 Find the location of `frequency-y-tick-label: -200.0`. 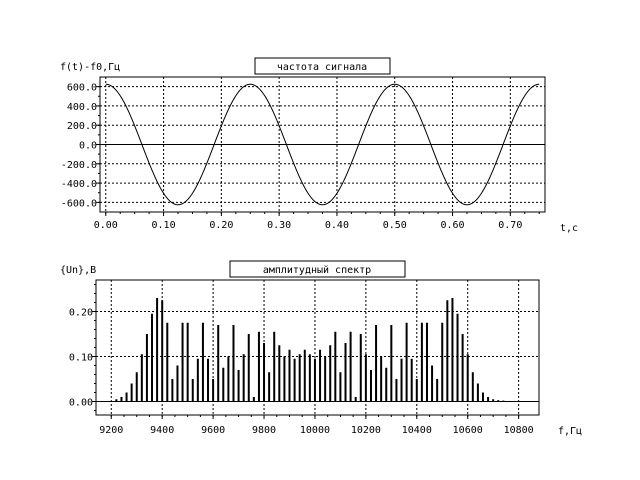

frequency-y-tick-label: -200.0 is located at coordinates (79, 165).